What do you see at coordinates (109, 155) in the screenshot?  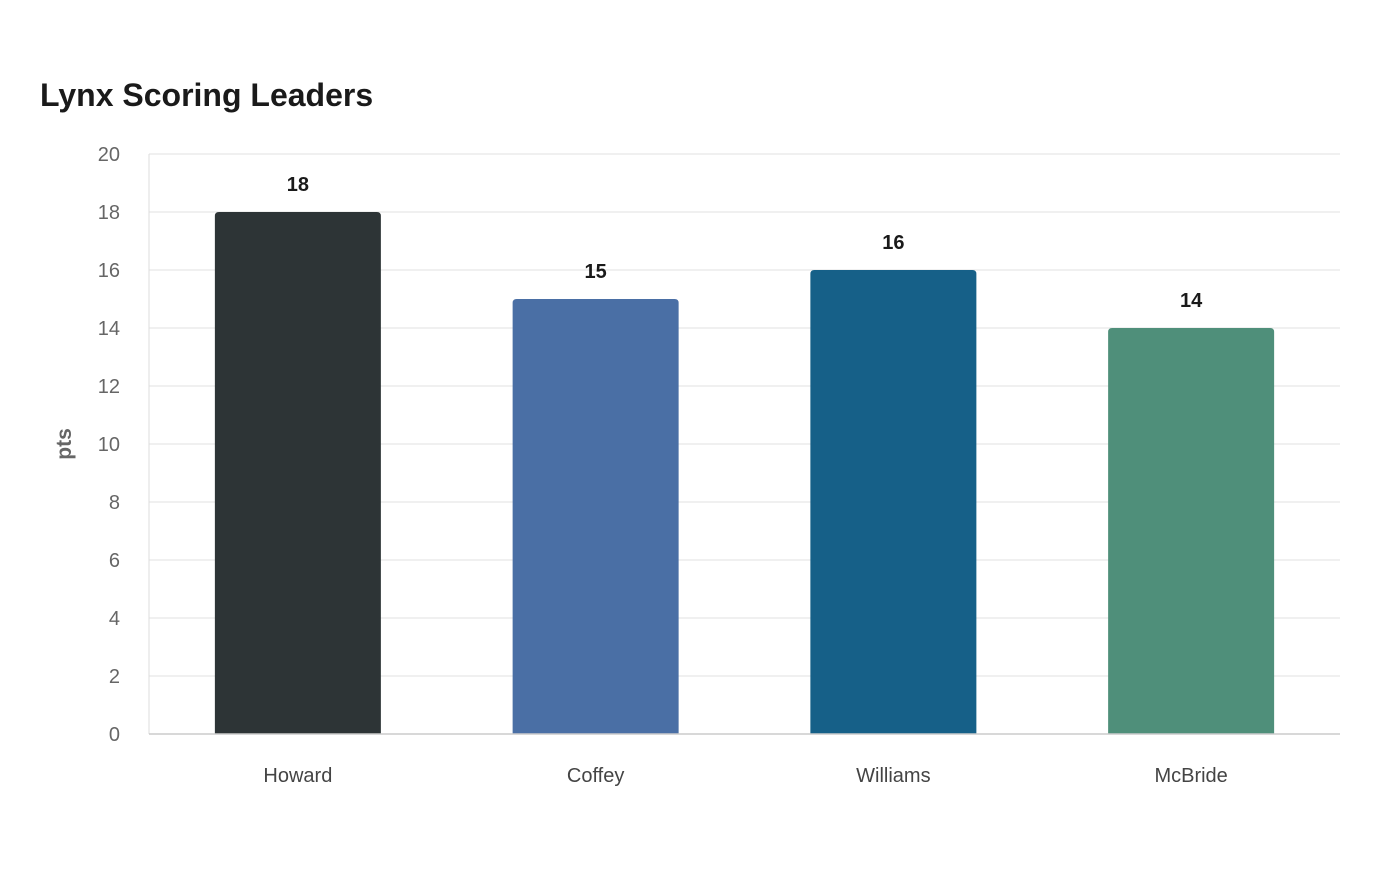 I see `y-tick-label: 20` at bounding box center [109, 155].